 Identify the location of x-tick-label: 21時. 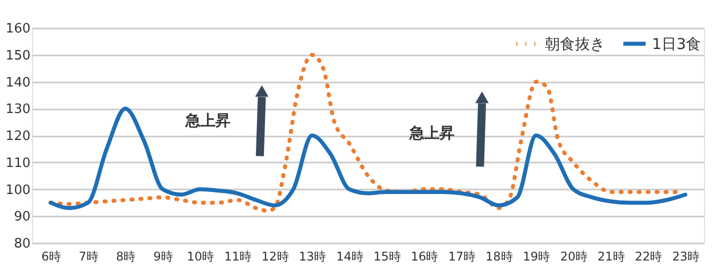
(611, 257).